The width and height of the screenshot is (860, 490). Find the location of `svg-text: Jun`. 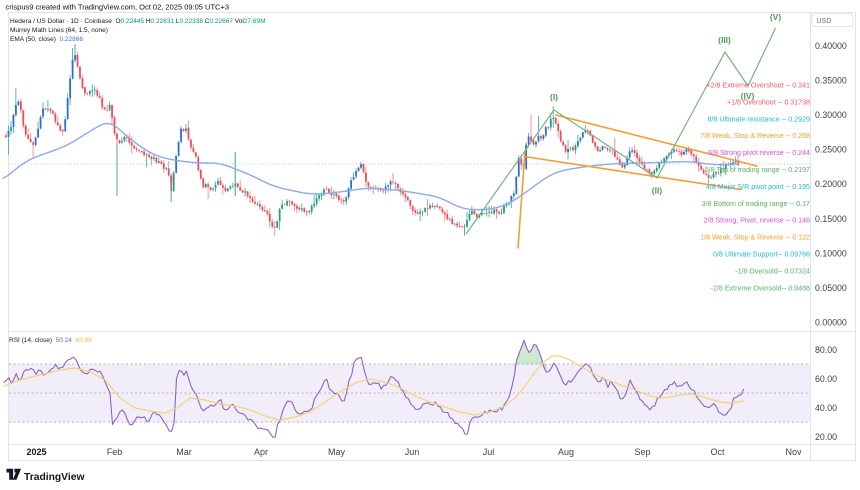

svg-text: Jun is located at coordinates (412, 452).